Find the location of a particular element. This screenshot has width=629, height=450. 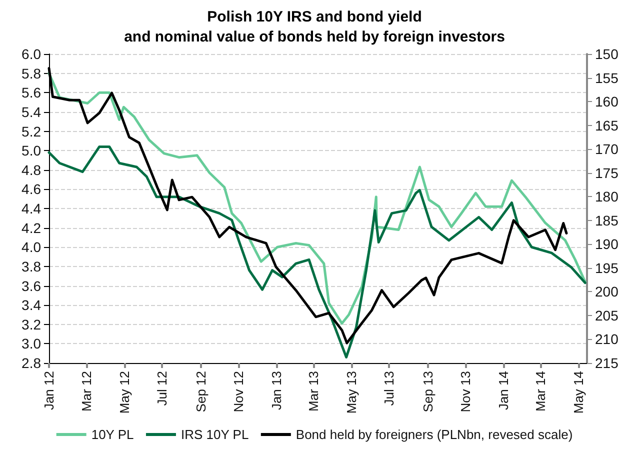

y2-tick-label: 215 is located at coordinates (607, 363).